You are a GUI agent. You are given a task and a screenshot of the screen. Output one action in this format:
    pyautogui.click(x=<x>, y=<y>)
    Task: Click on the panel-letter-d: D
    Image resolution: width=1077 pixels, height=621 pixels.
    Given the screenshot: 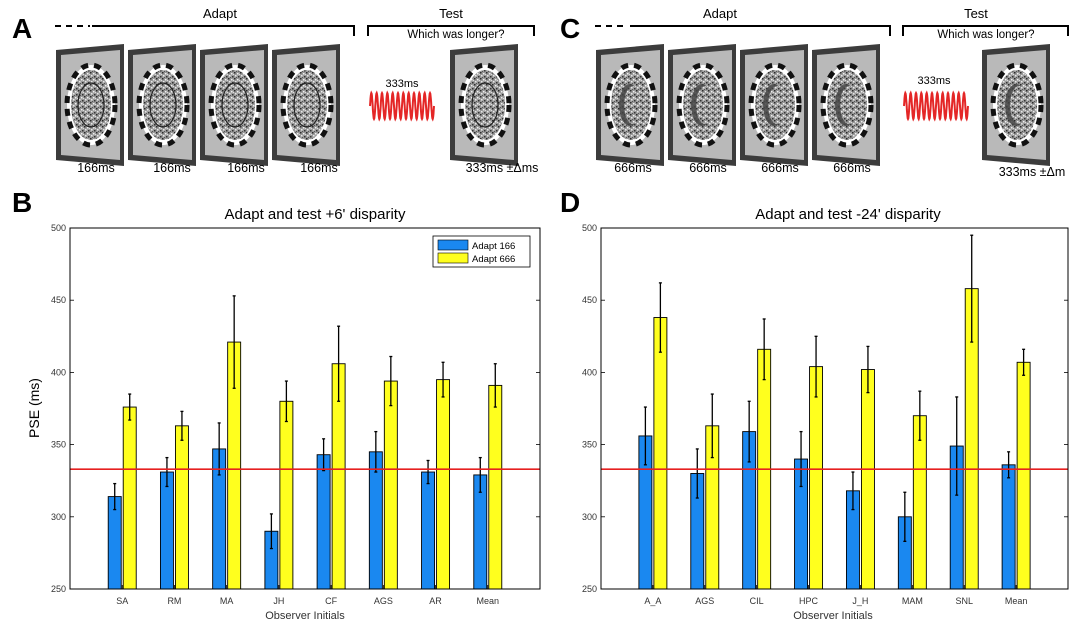 What is the action you would take?
    pyautogui.click(x=570, y=202)
    